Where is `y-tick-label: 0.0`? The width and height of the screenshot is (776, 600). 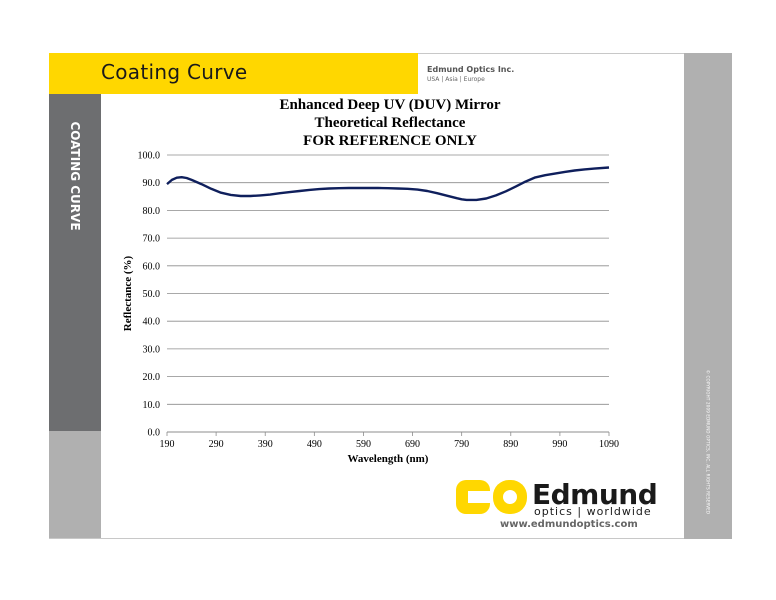 y-tick-label: 0.0 is located at coordinates (154, 433).